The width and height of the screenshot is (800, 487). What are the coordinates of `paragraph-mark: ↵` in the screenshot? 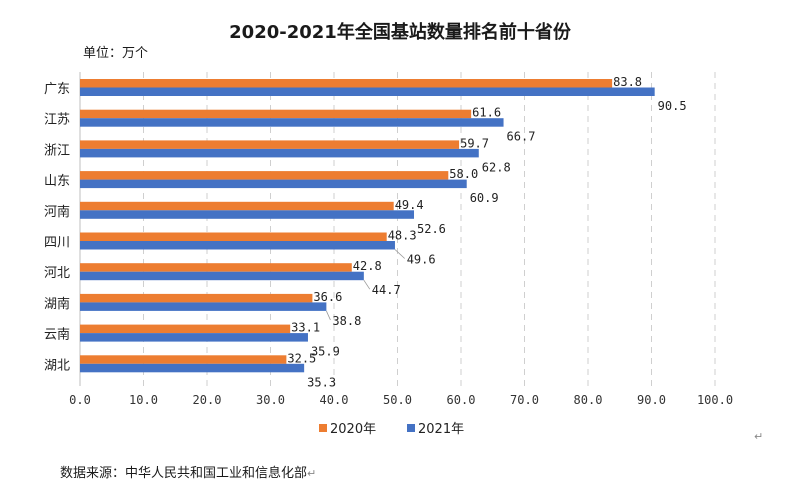 It's located at (312, 473).